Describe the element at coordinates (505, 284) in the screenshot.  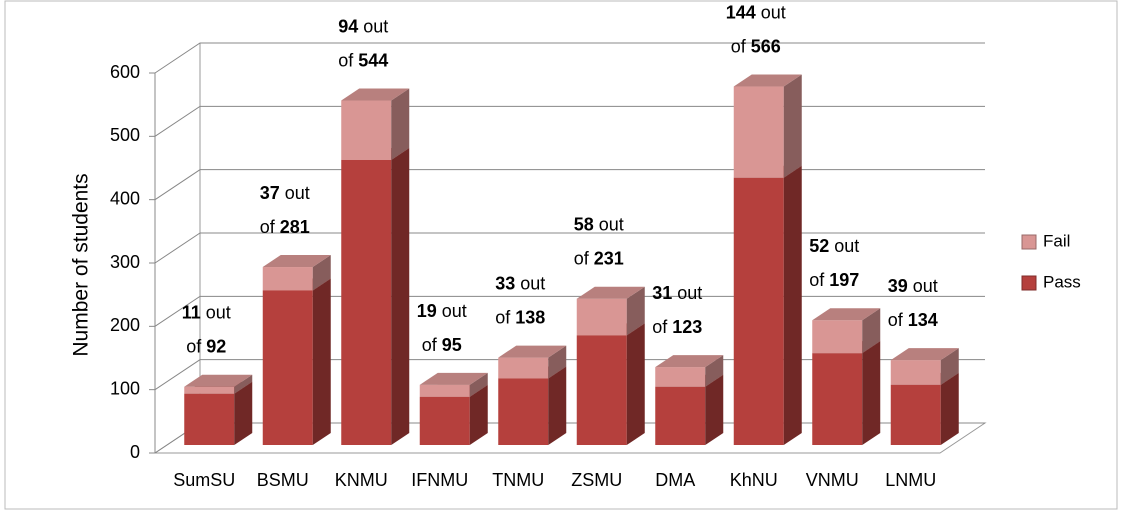
I see `data-label-part: 33` at that location.